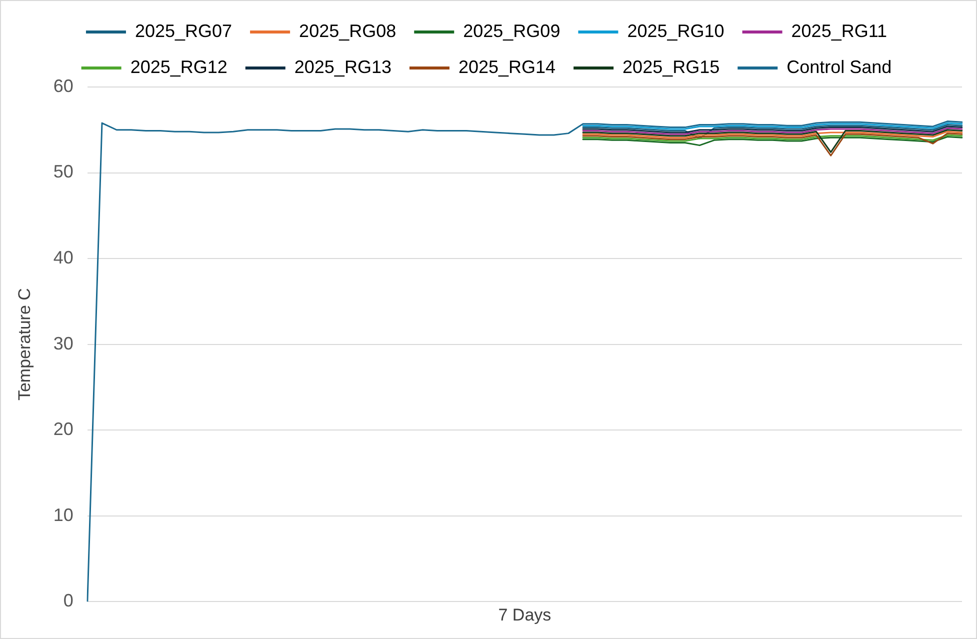 Image resolution: width=977 pixels, height=639 pixels. What do you see at coordinates (347, 30) in the screenshot?
I see `legend-label: 2025_RG08` at bounding box center [347, 30].